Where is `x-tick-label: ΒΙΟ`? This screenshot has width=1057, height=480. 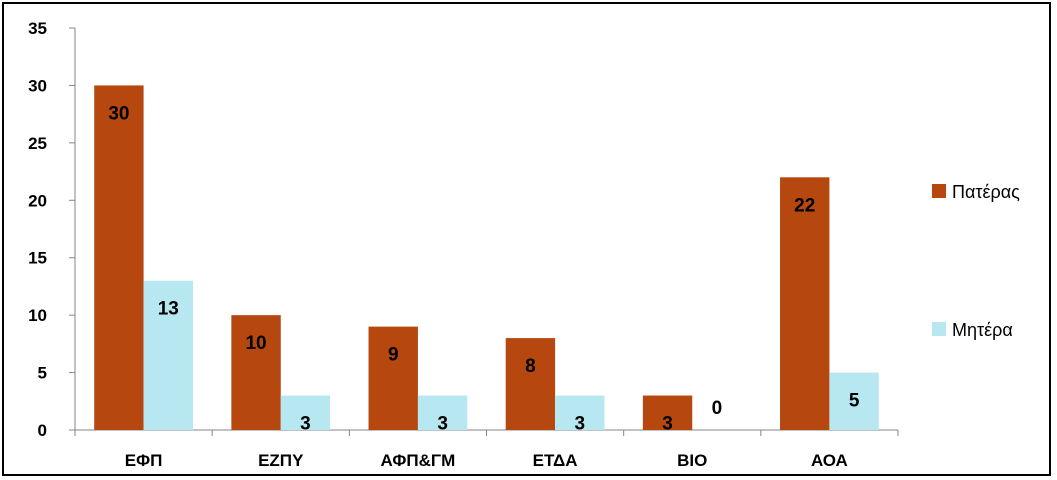 x-tick-label: ΒΙΟ is located at coordinates (692, 460).